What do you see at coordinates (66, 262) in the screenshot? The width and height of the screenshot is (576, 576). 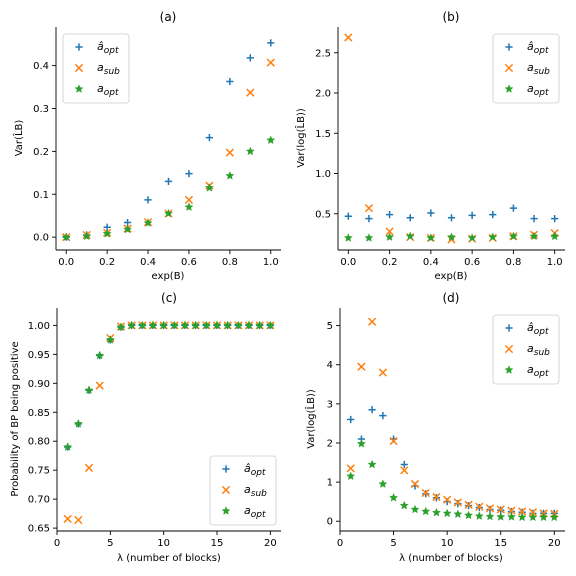 I see `x-tick-label: 0.0` at bounding box center [66, 262].